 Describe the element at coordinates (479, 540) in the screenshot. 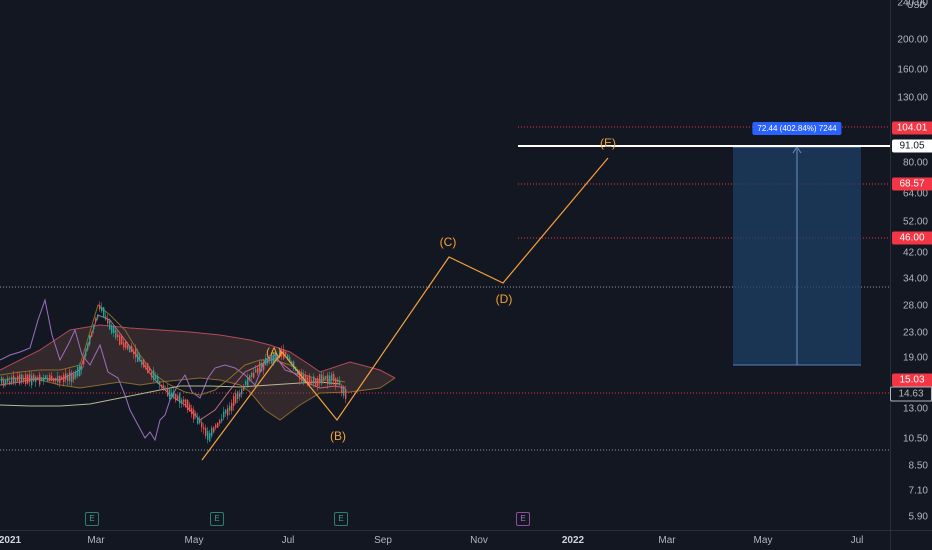

I see `time-tick: Nov` at that location.